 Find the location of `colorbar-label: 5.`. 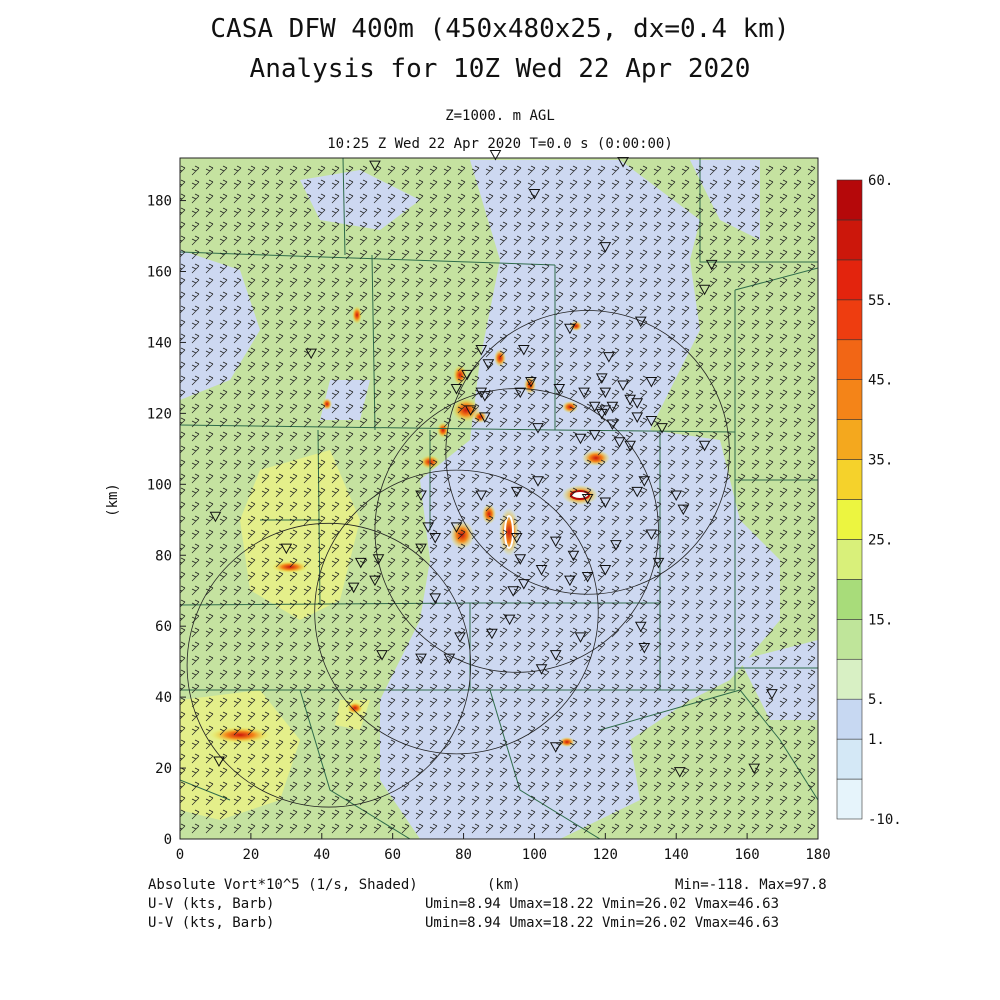

colorbar-label: 5. is located at coordinates (876, 700).